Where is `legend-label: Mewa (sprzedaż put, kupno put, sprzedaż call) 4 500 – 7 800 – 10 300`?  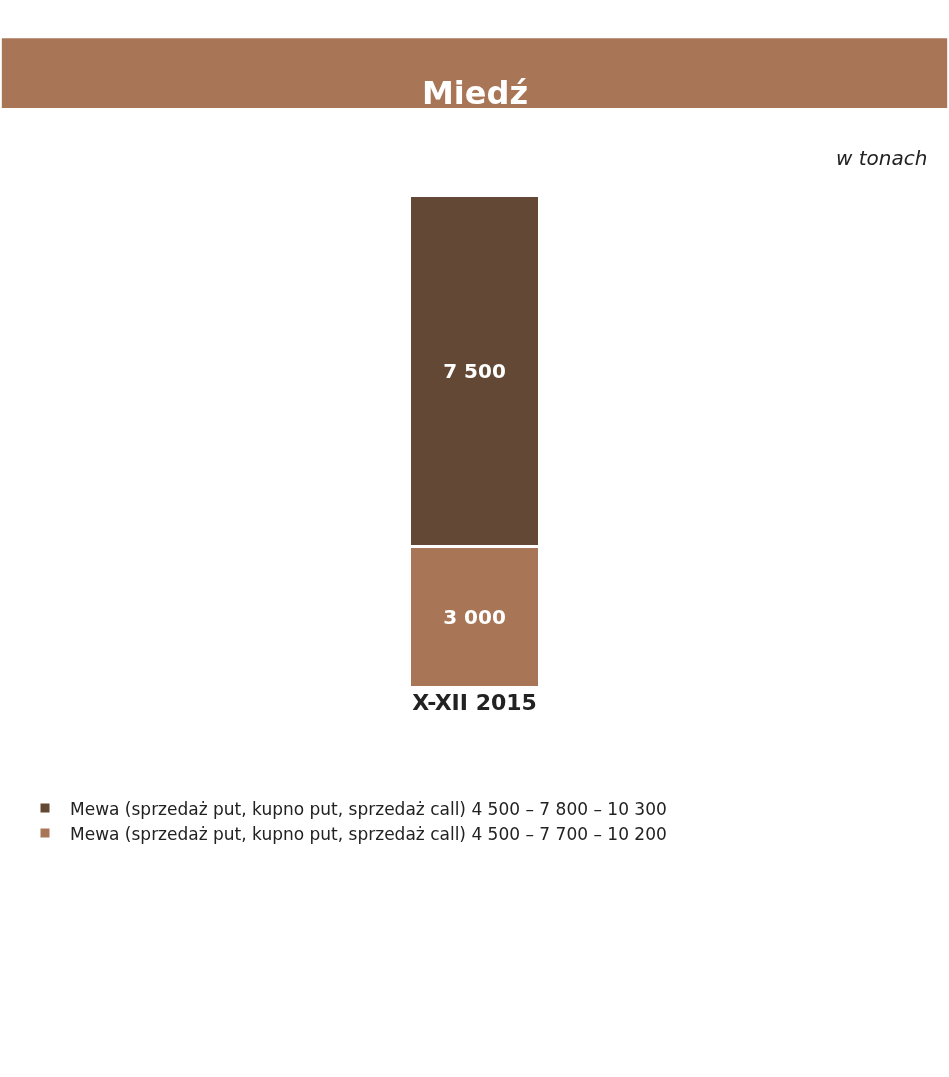 legend-label: Mewa (sprzedaż put, kupno put, sprzedaż call) 4 500 – 7 800 – 10 300 is located at coordinates (368, 808).